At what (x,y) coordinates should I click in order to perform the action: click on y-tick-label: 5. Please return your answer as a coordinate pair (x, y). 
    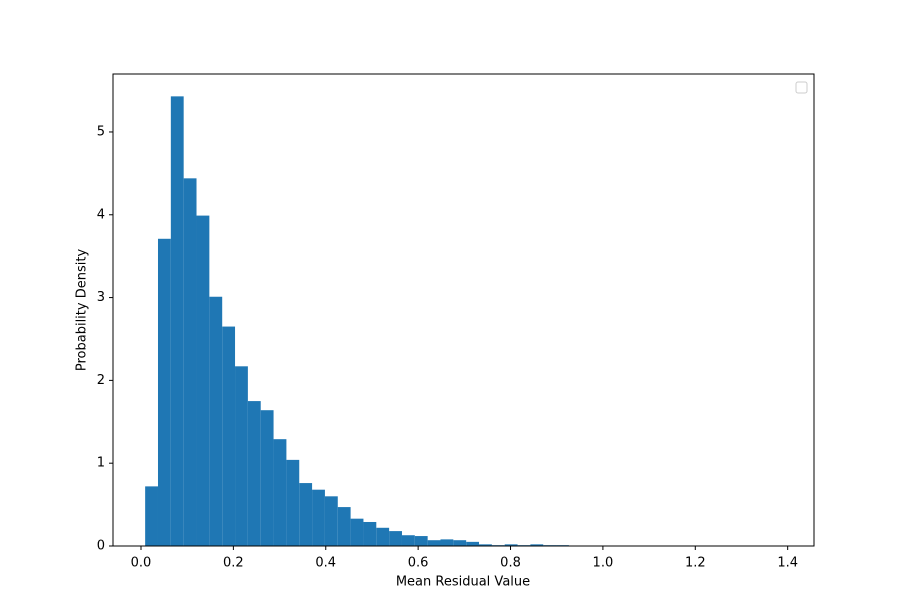
    Looking at the image, I should click on (101, 131).